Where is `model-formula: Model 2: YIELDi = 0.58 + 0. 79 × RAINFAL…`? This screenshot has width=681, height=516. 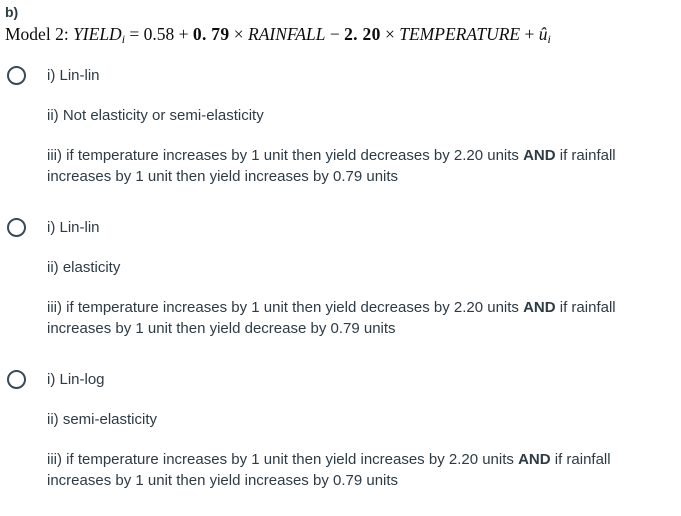 model-formula: Model 2: YIELDi = 0.58 + 0. 79 × RAINFAL… is located at coordinates (343, 34).